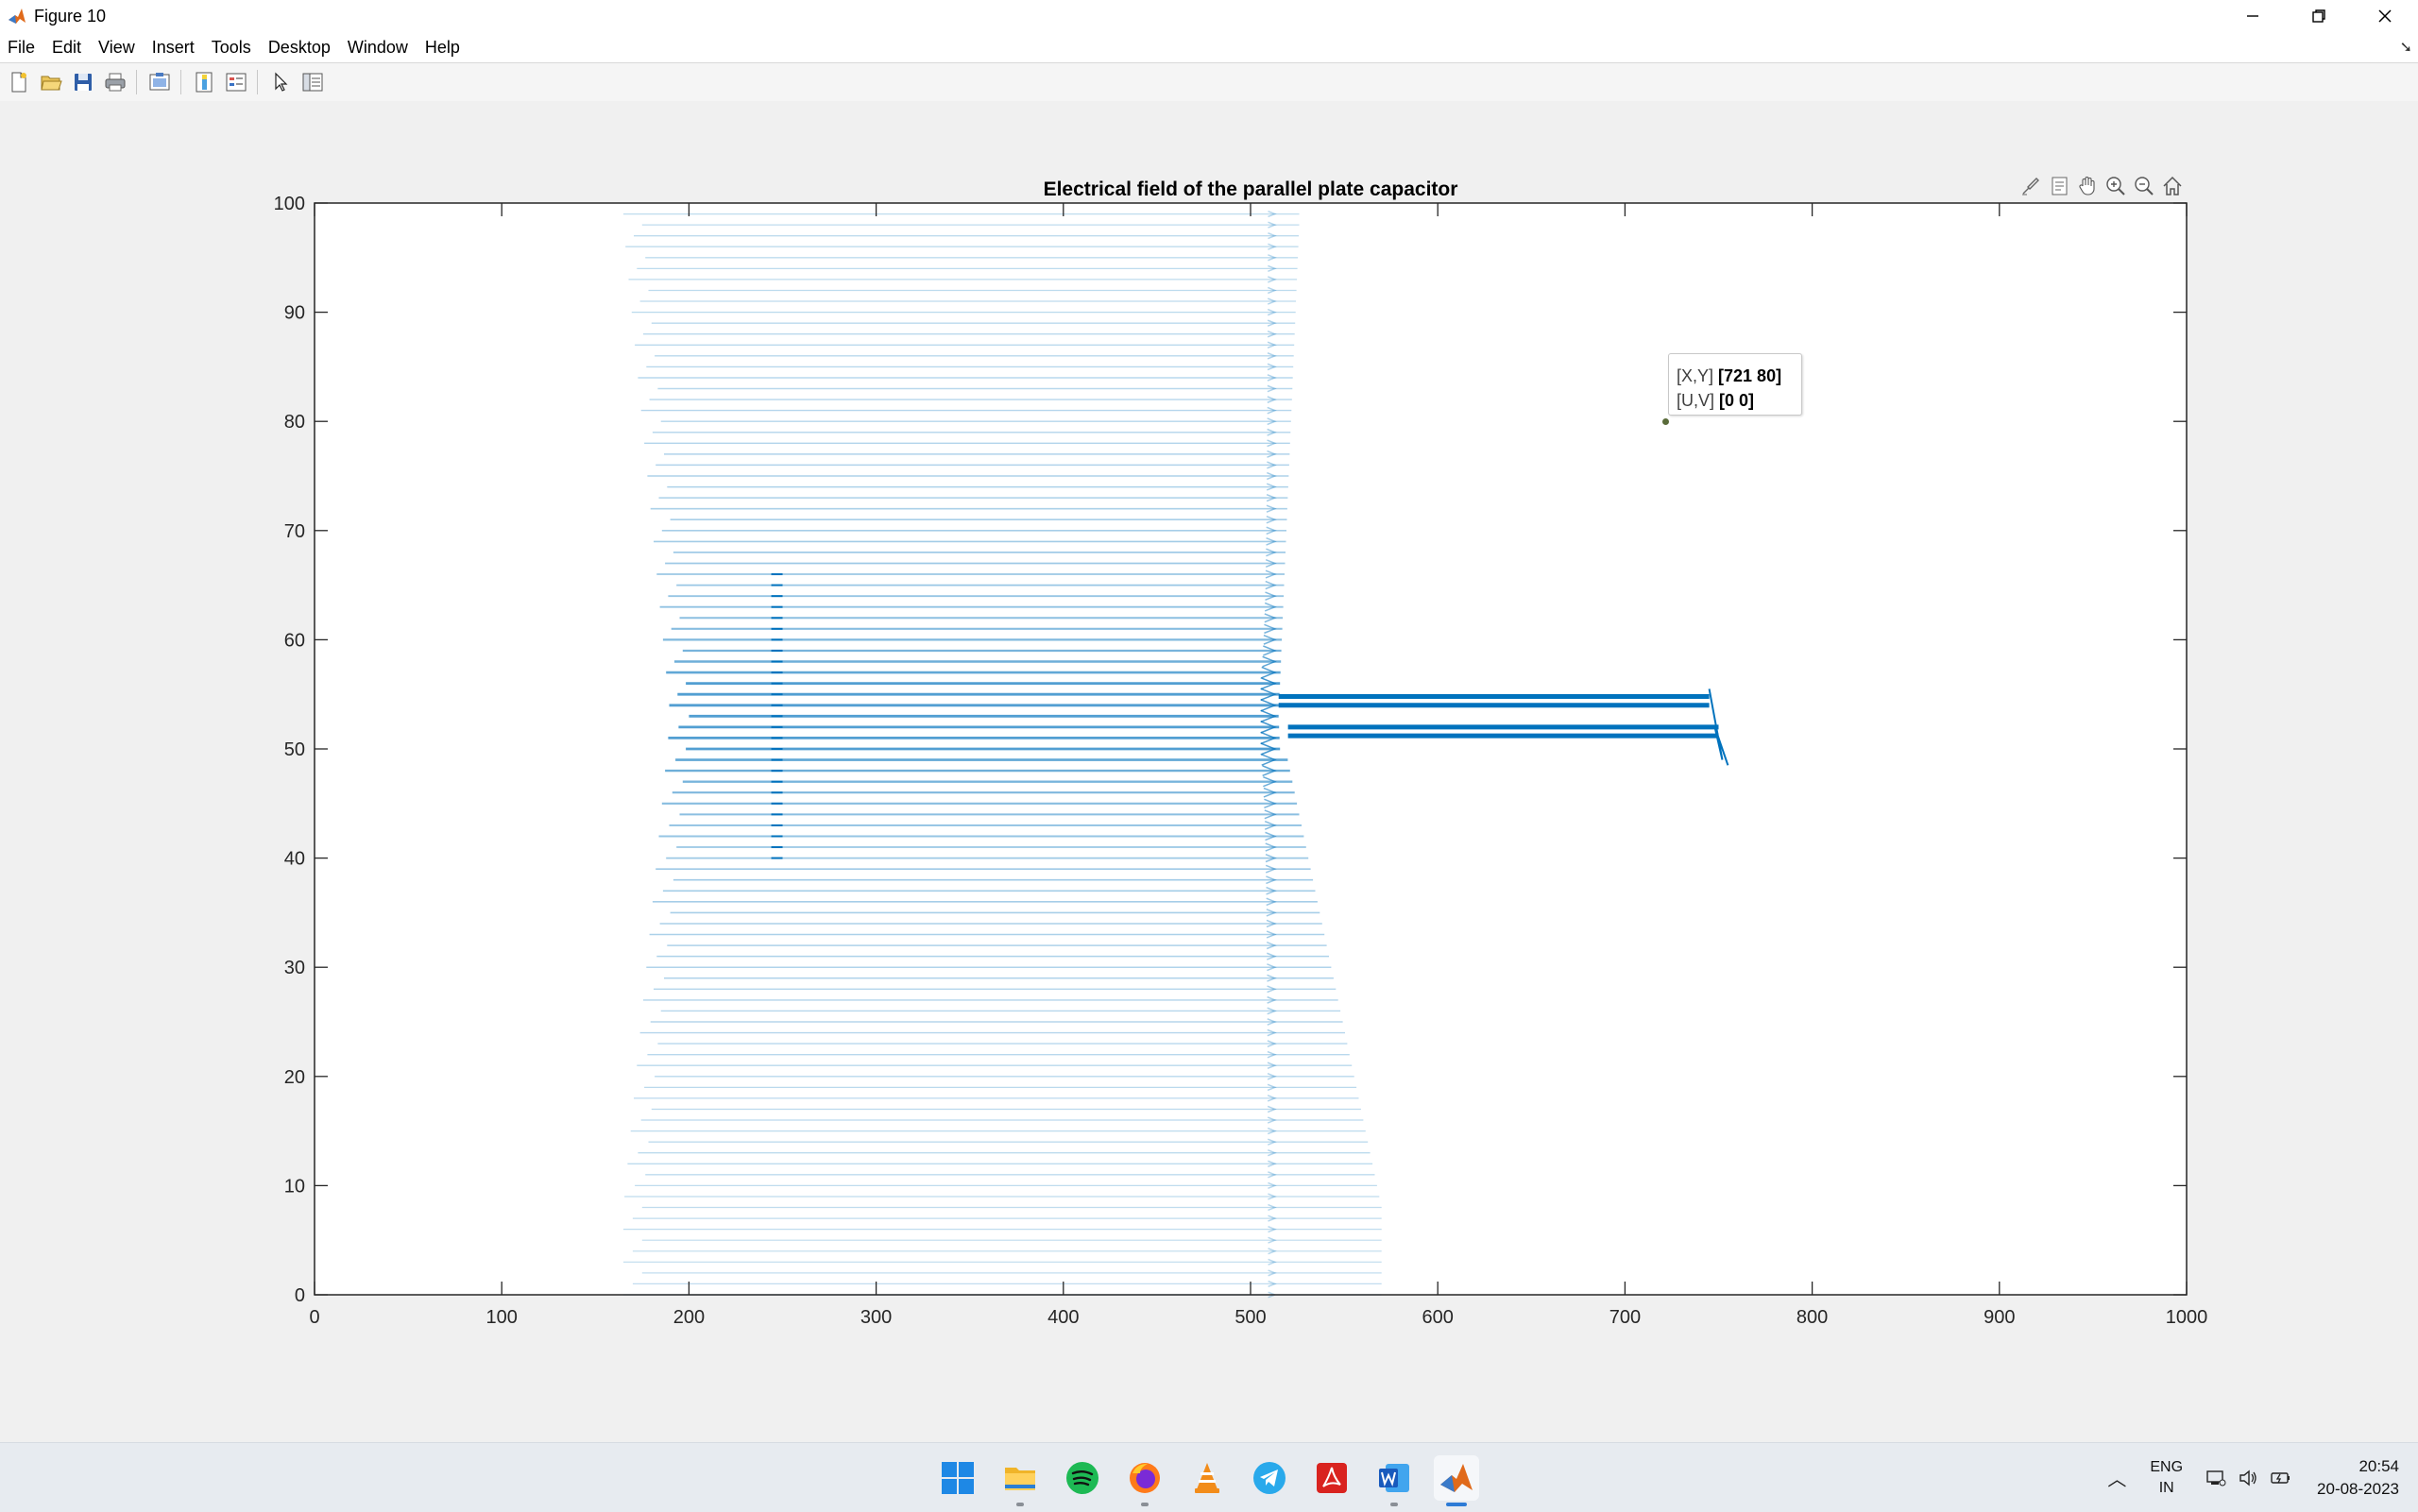 This screenshot has height=1512, width=2418. Describe the element at coordinates (294, 531) in the screenshot. I see `y-tick-label: 70` at that location.